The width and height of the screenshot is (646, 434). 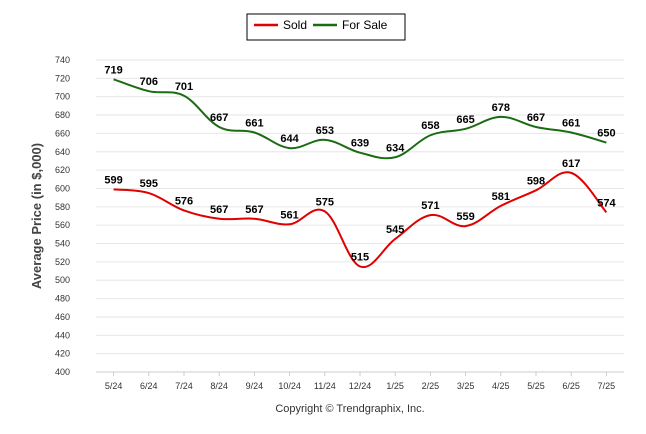 I want to click on data-label-for-sale: 644, so click(x=289, y=139).